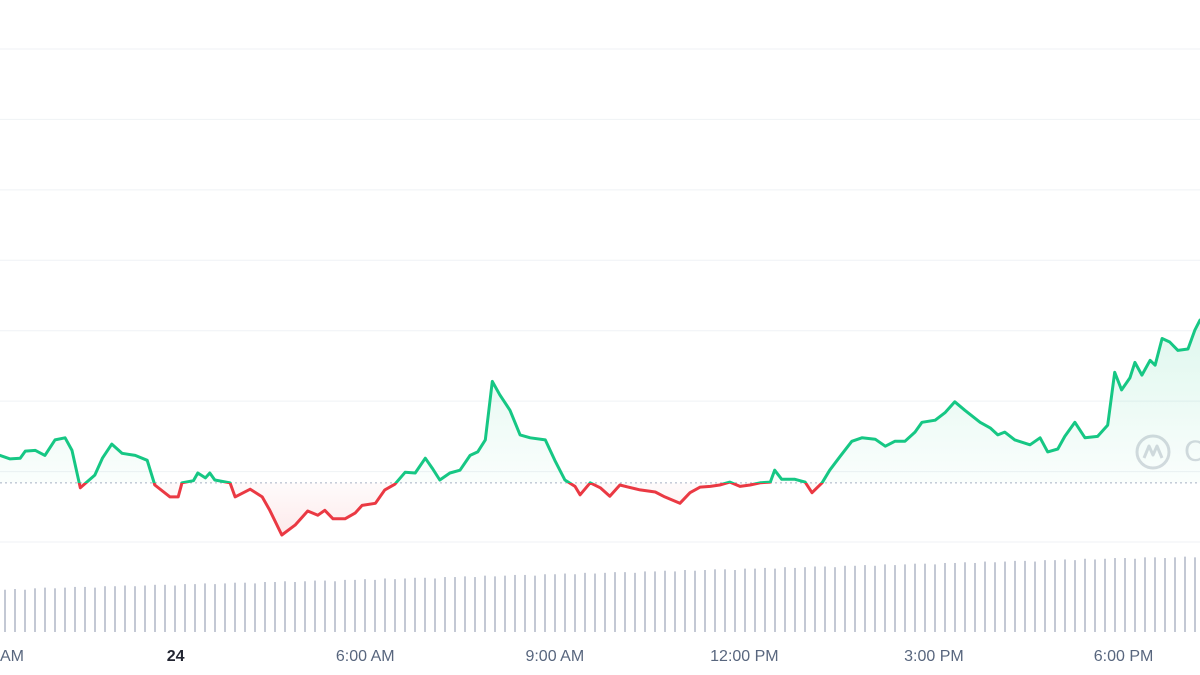 This screenshot has height=675, width=1200. I want to click on x-tick-label: 24, so click(176, 656).